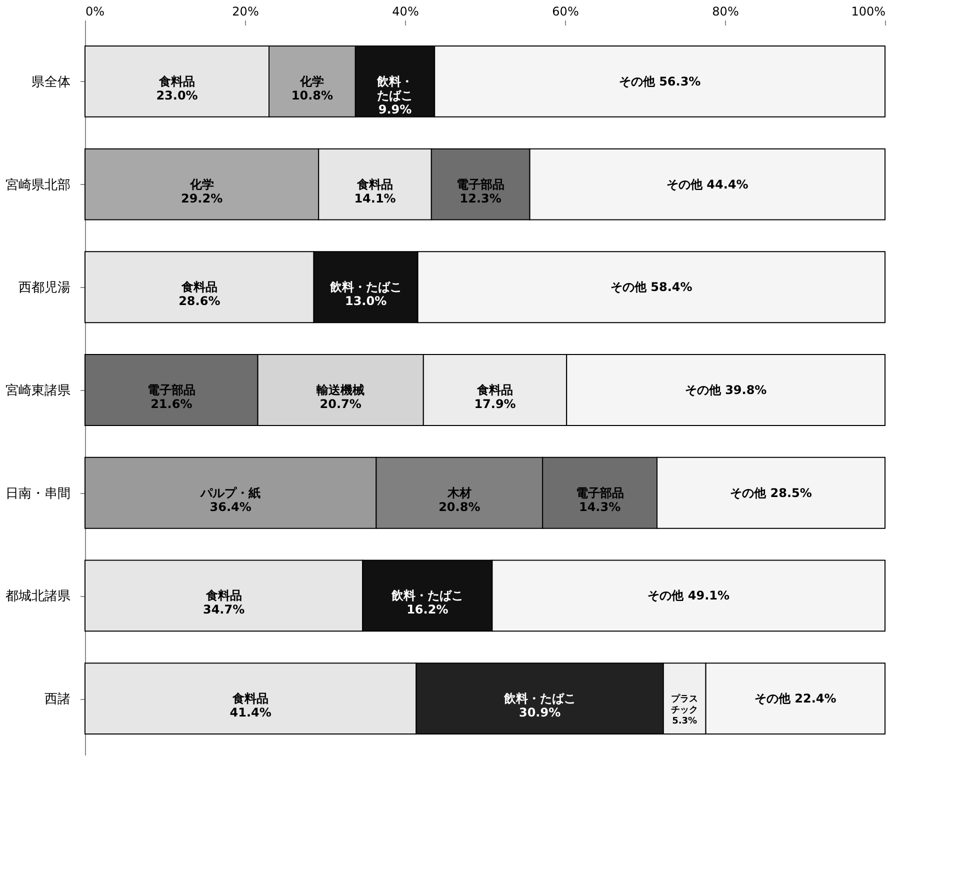  What do you see at coordinates (868, 11) in the screenshot?
I see `x-tick-label: 100%` at bounding box center [868, 11].